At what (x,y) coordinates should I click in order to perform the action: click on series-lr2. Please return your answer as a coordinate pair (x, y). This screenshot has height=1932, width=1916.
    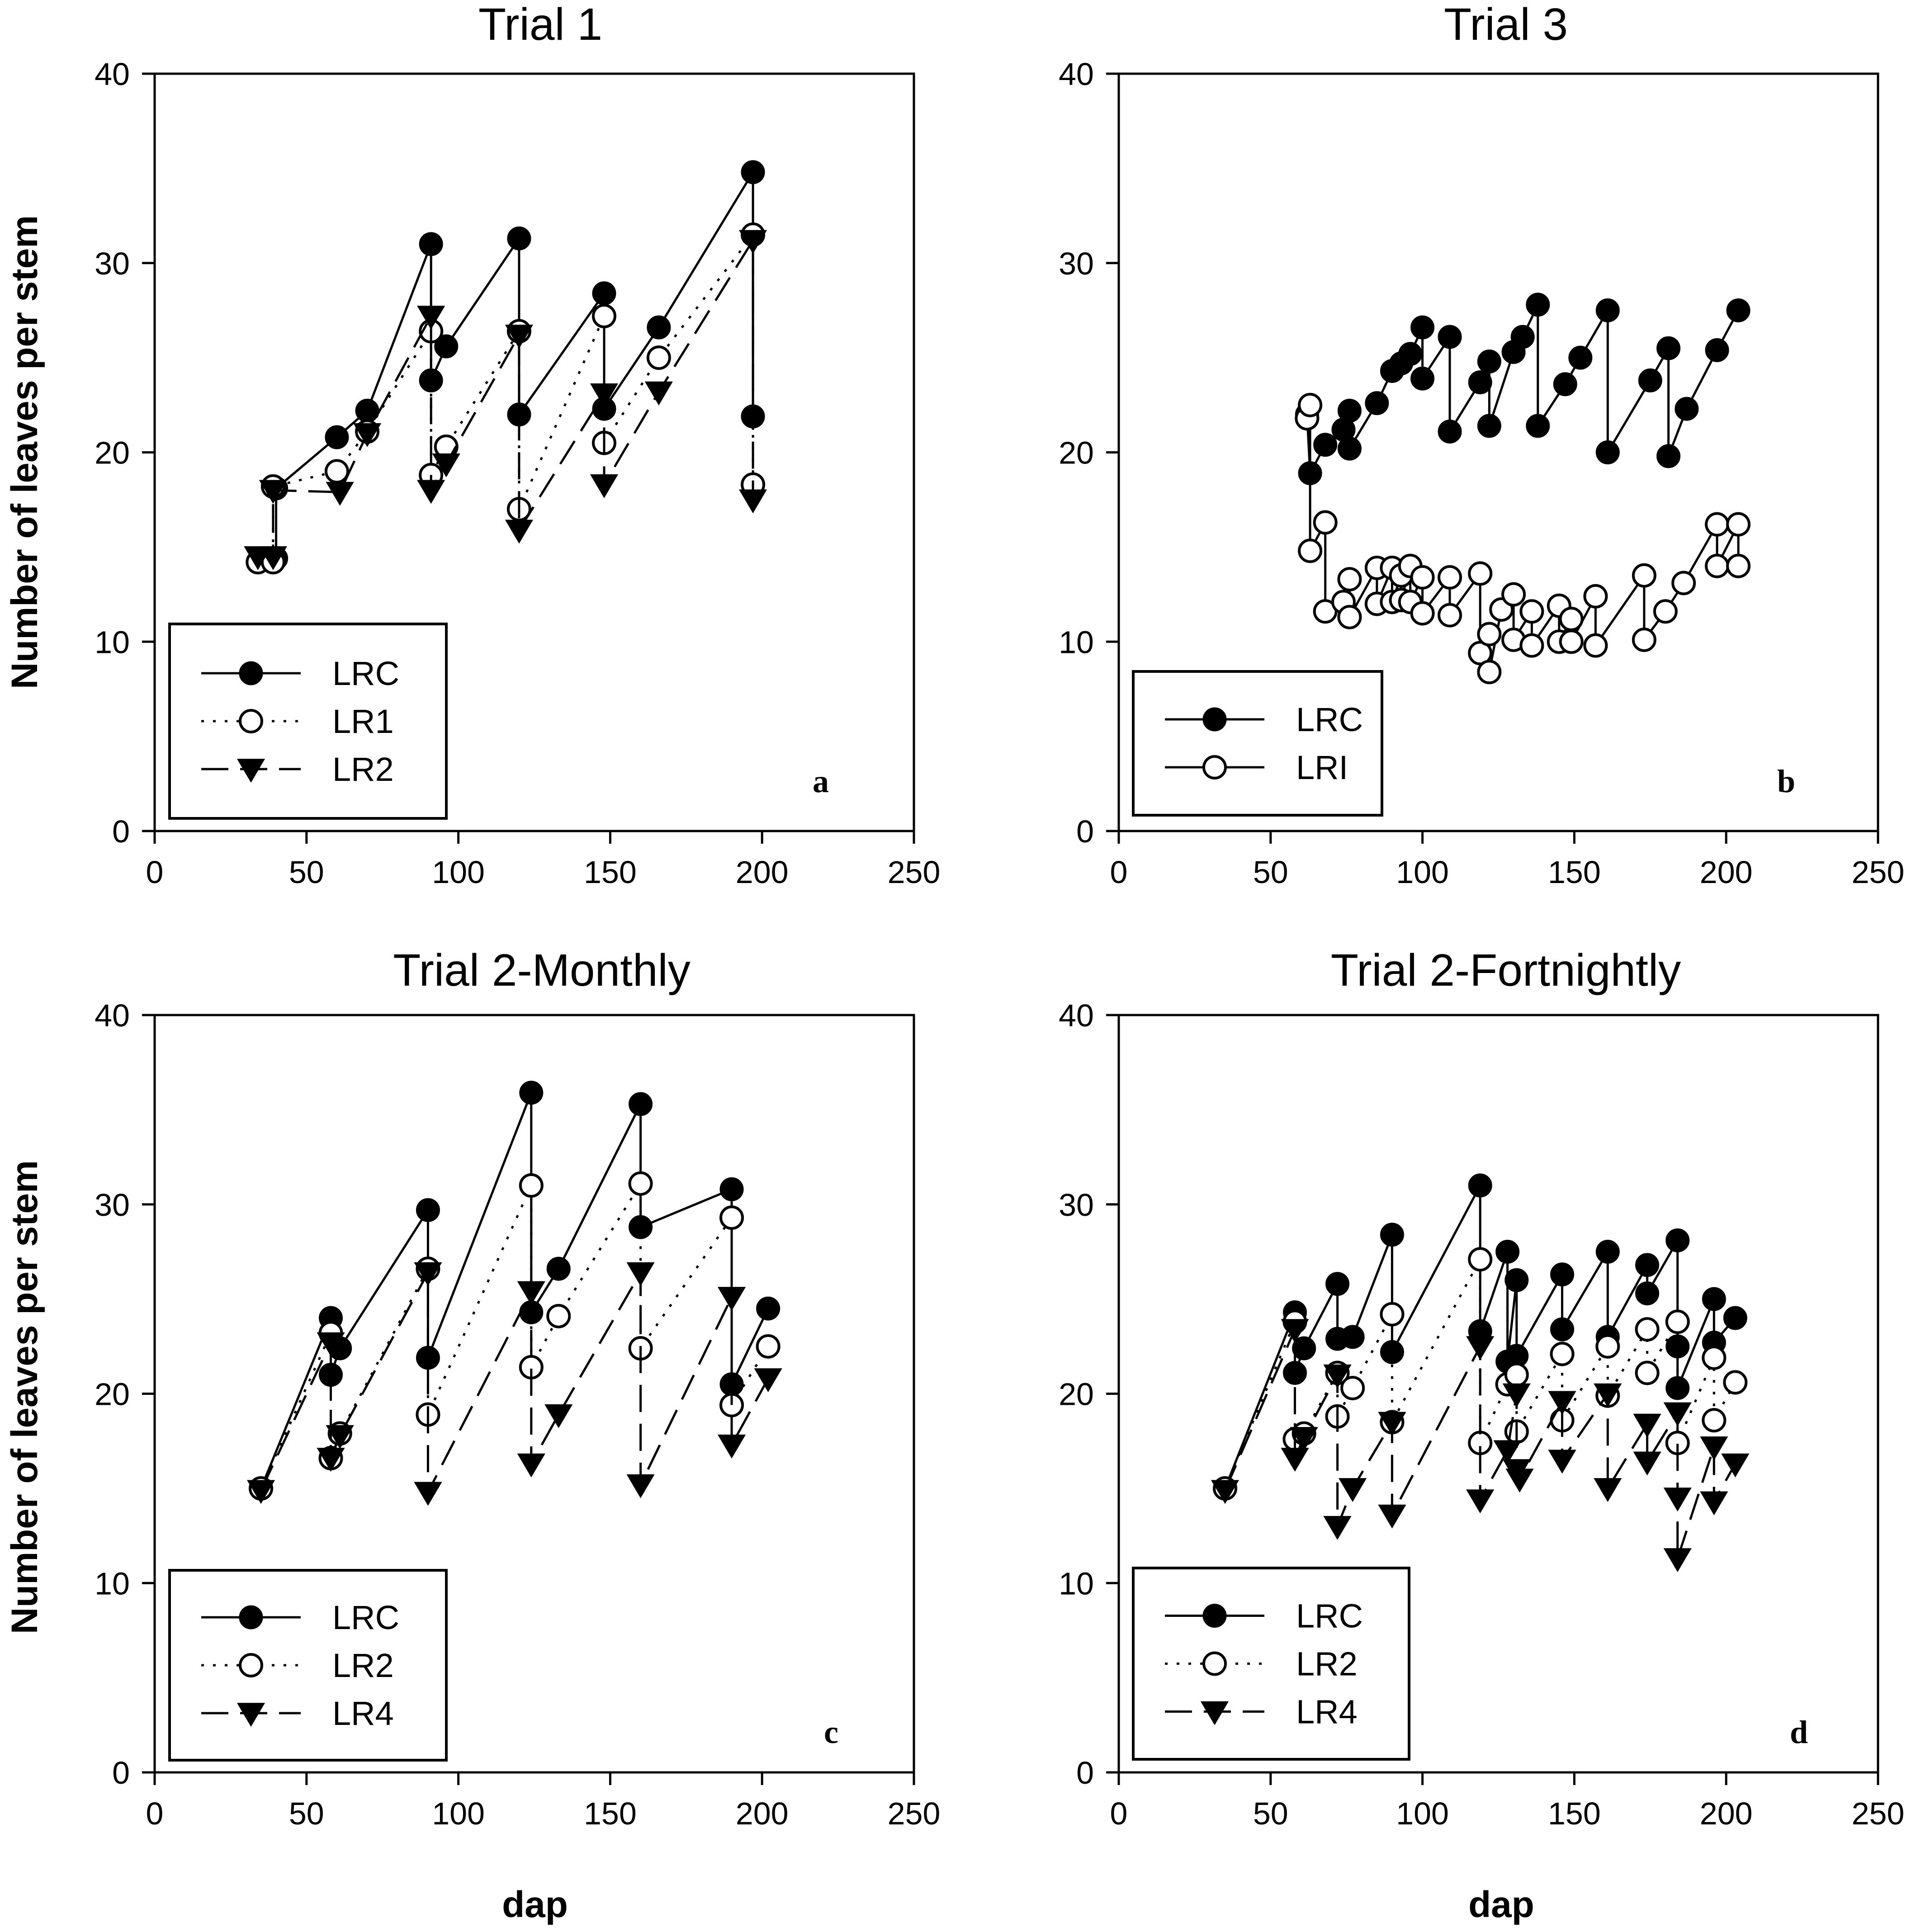
    Looking at the image, I should click on (505, 400).